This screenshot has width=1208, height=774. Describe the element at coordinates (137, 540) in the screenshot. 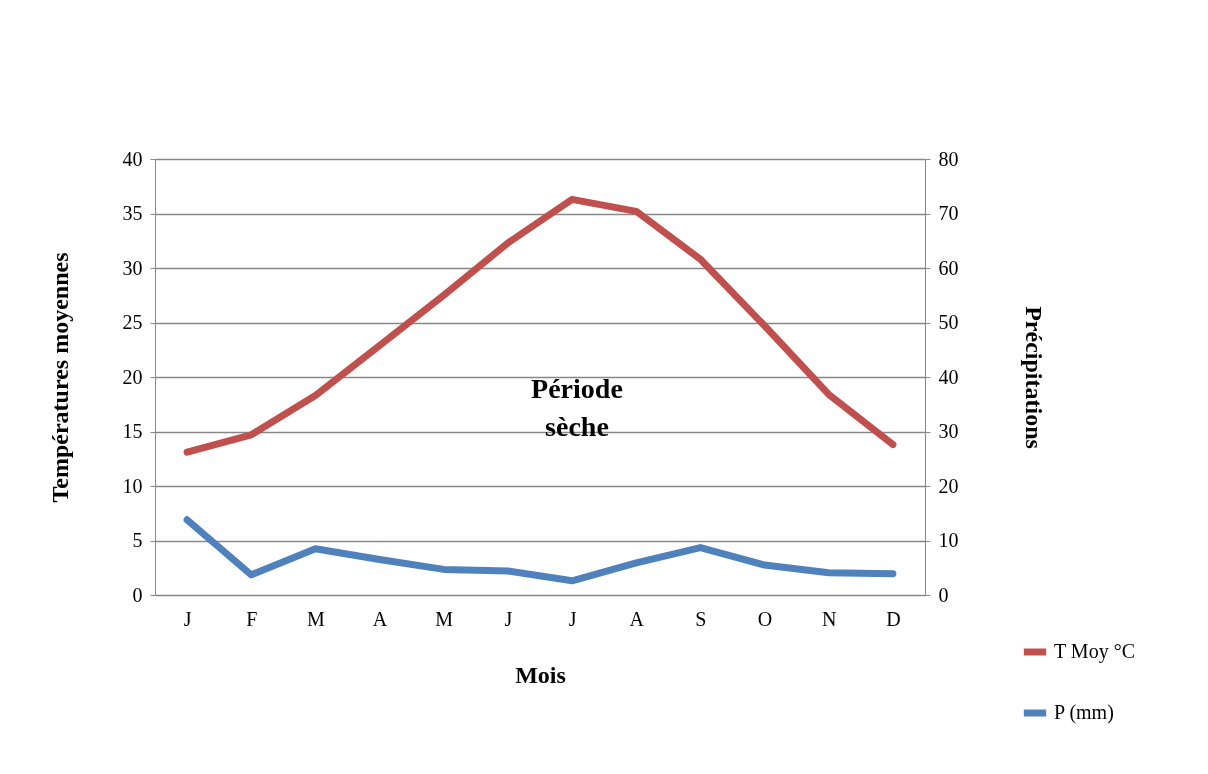

I see `y-tick-label: 5` at that location.